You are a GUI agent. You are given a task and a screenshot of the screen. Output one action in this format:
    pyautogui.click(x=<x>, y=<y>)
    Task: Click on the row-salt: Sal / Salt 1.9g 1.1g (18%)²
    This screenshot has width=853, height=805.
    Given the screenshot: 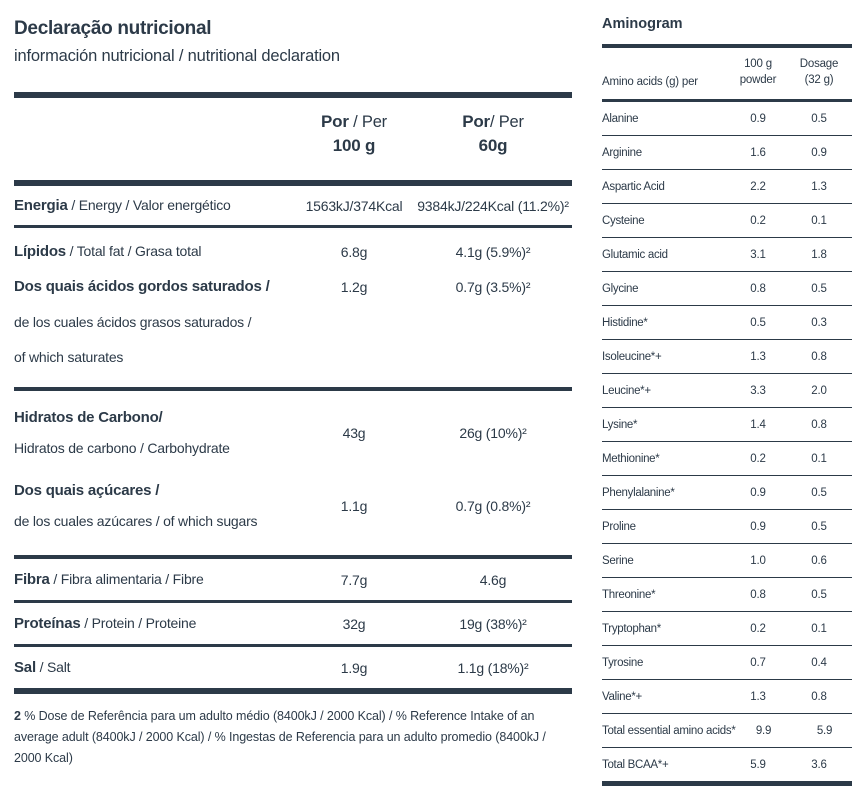 What is the action you would take?
    pyautogui.click(x=293, y=667)
    